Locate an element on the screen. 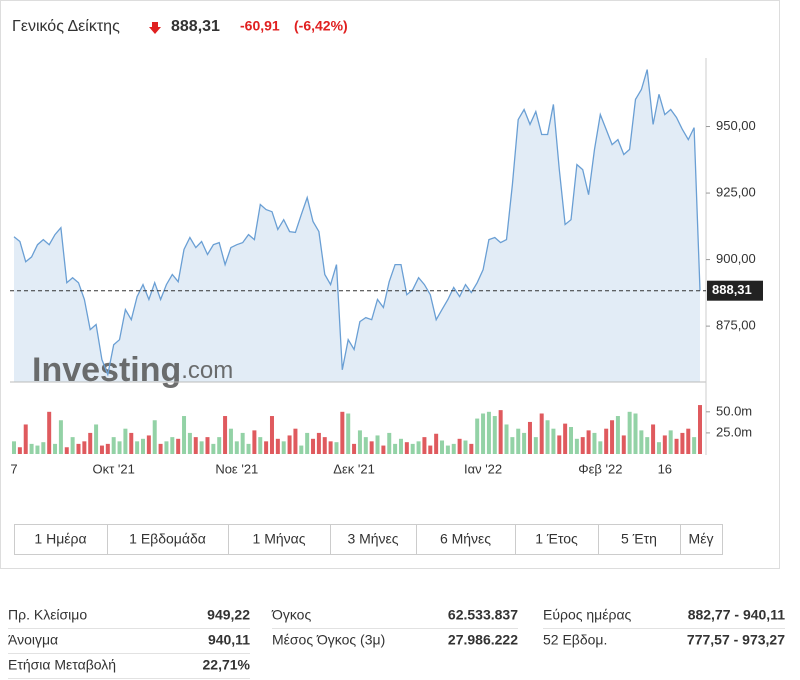 This screenshot has width=800, height=680. change-percent: (-6,42%) is located at coordinates (321, 26).